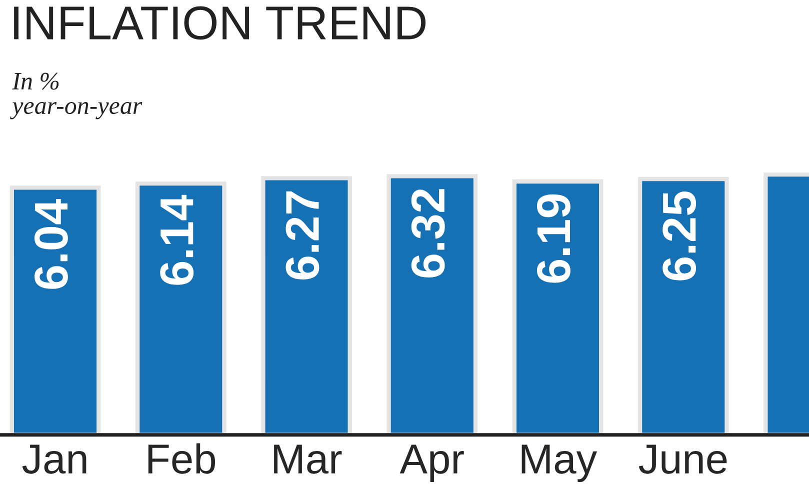  Describe the element at coordinates (682, 459) in the screenshot. I see `x-tick-label: June` at that location.